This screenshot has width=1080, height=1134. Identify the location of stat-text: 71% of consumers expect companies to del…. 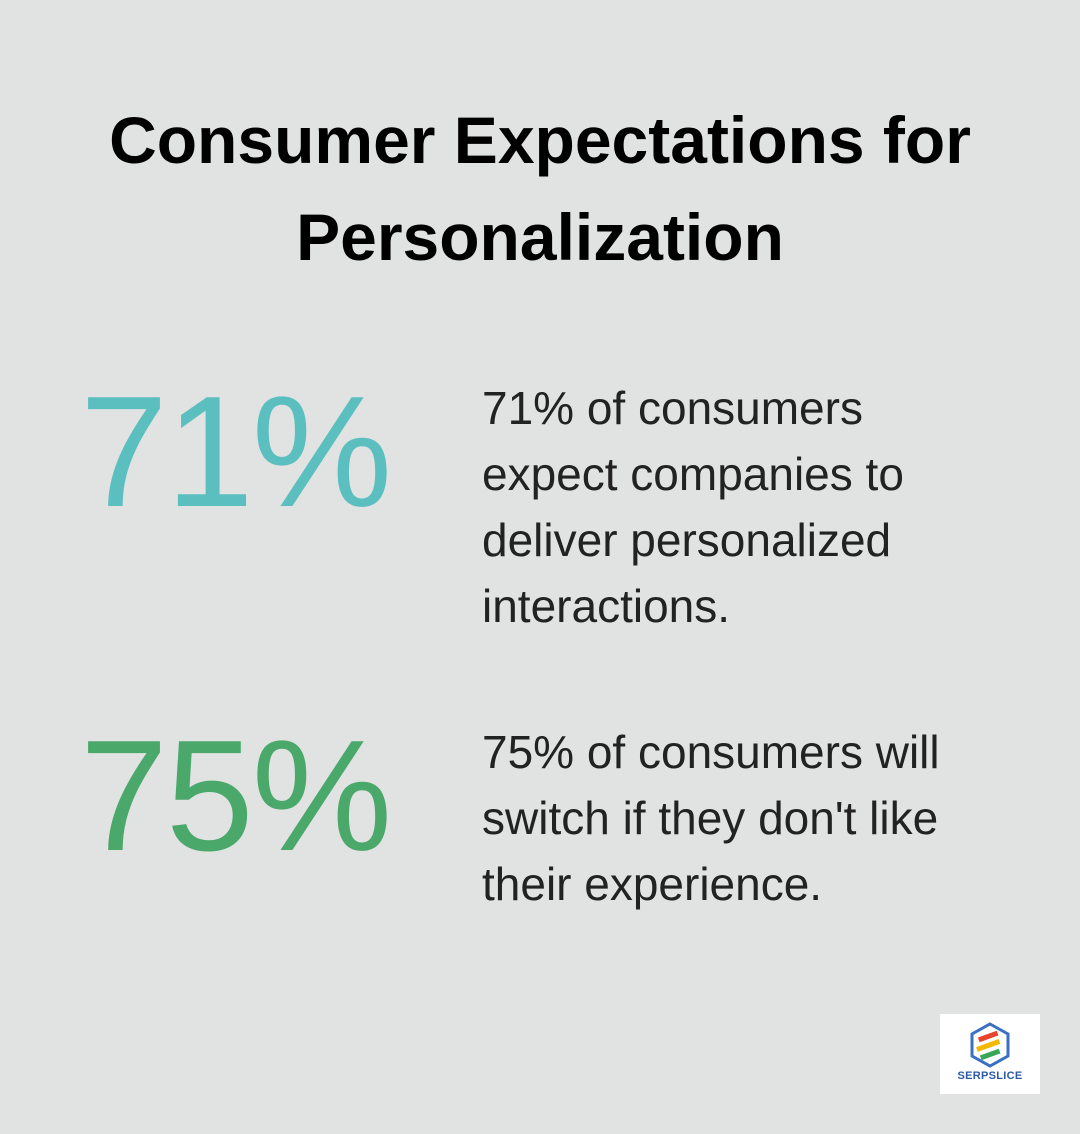
(693, 507).